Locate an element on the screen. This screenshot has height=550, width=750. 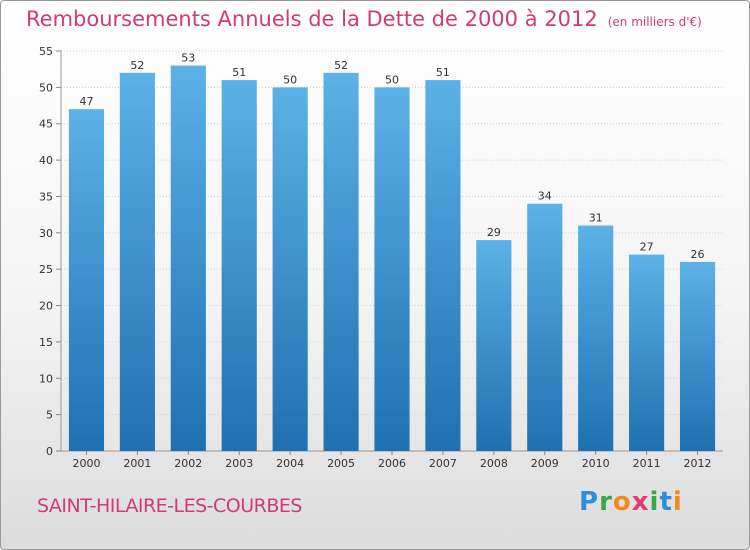
proxiti-logo: Proxiti is located at coordinates (631, 502).